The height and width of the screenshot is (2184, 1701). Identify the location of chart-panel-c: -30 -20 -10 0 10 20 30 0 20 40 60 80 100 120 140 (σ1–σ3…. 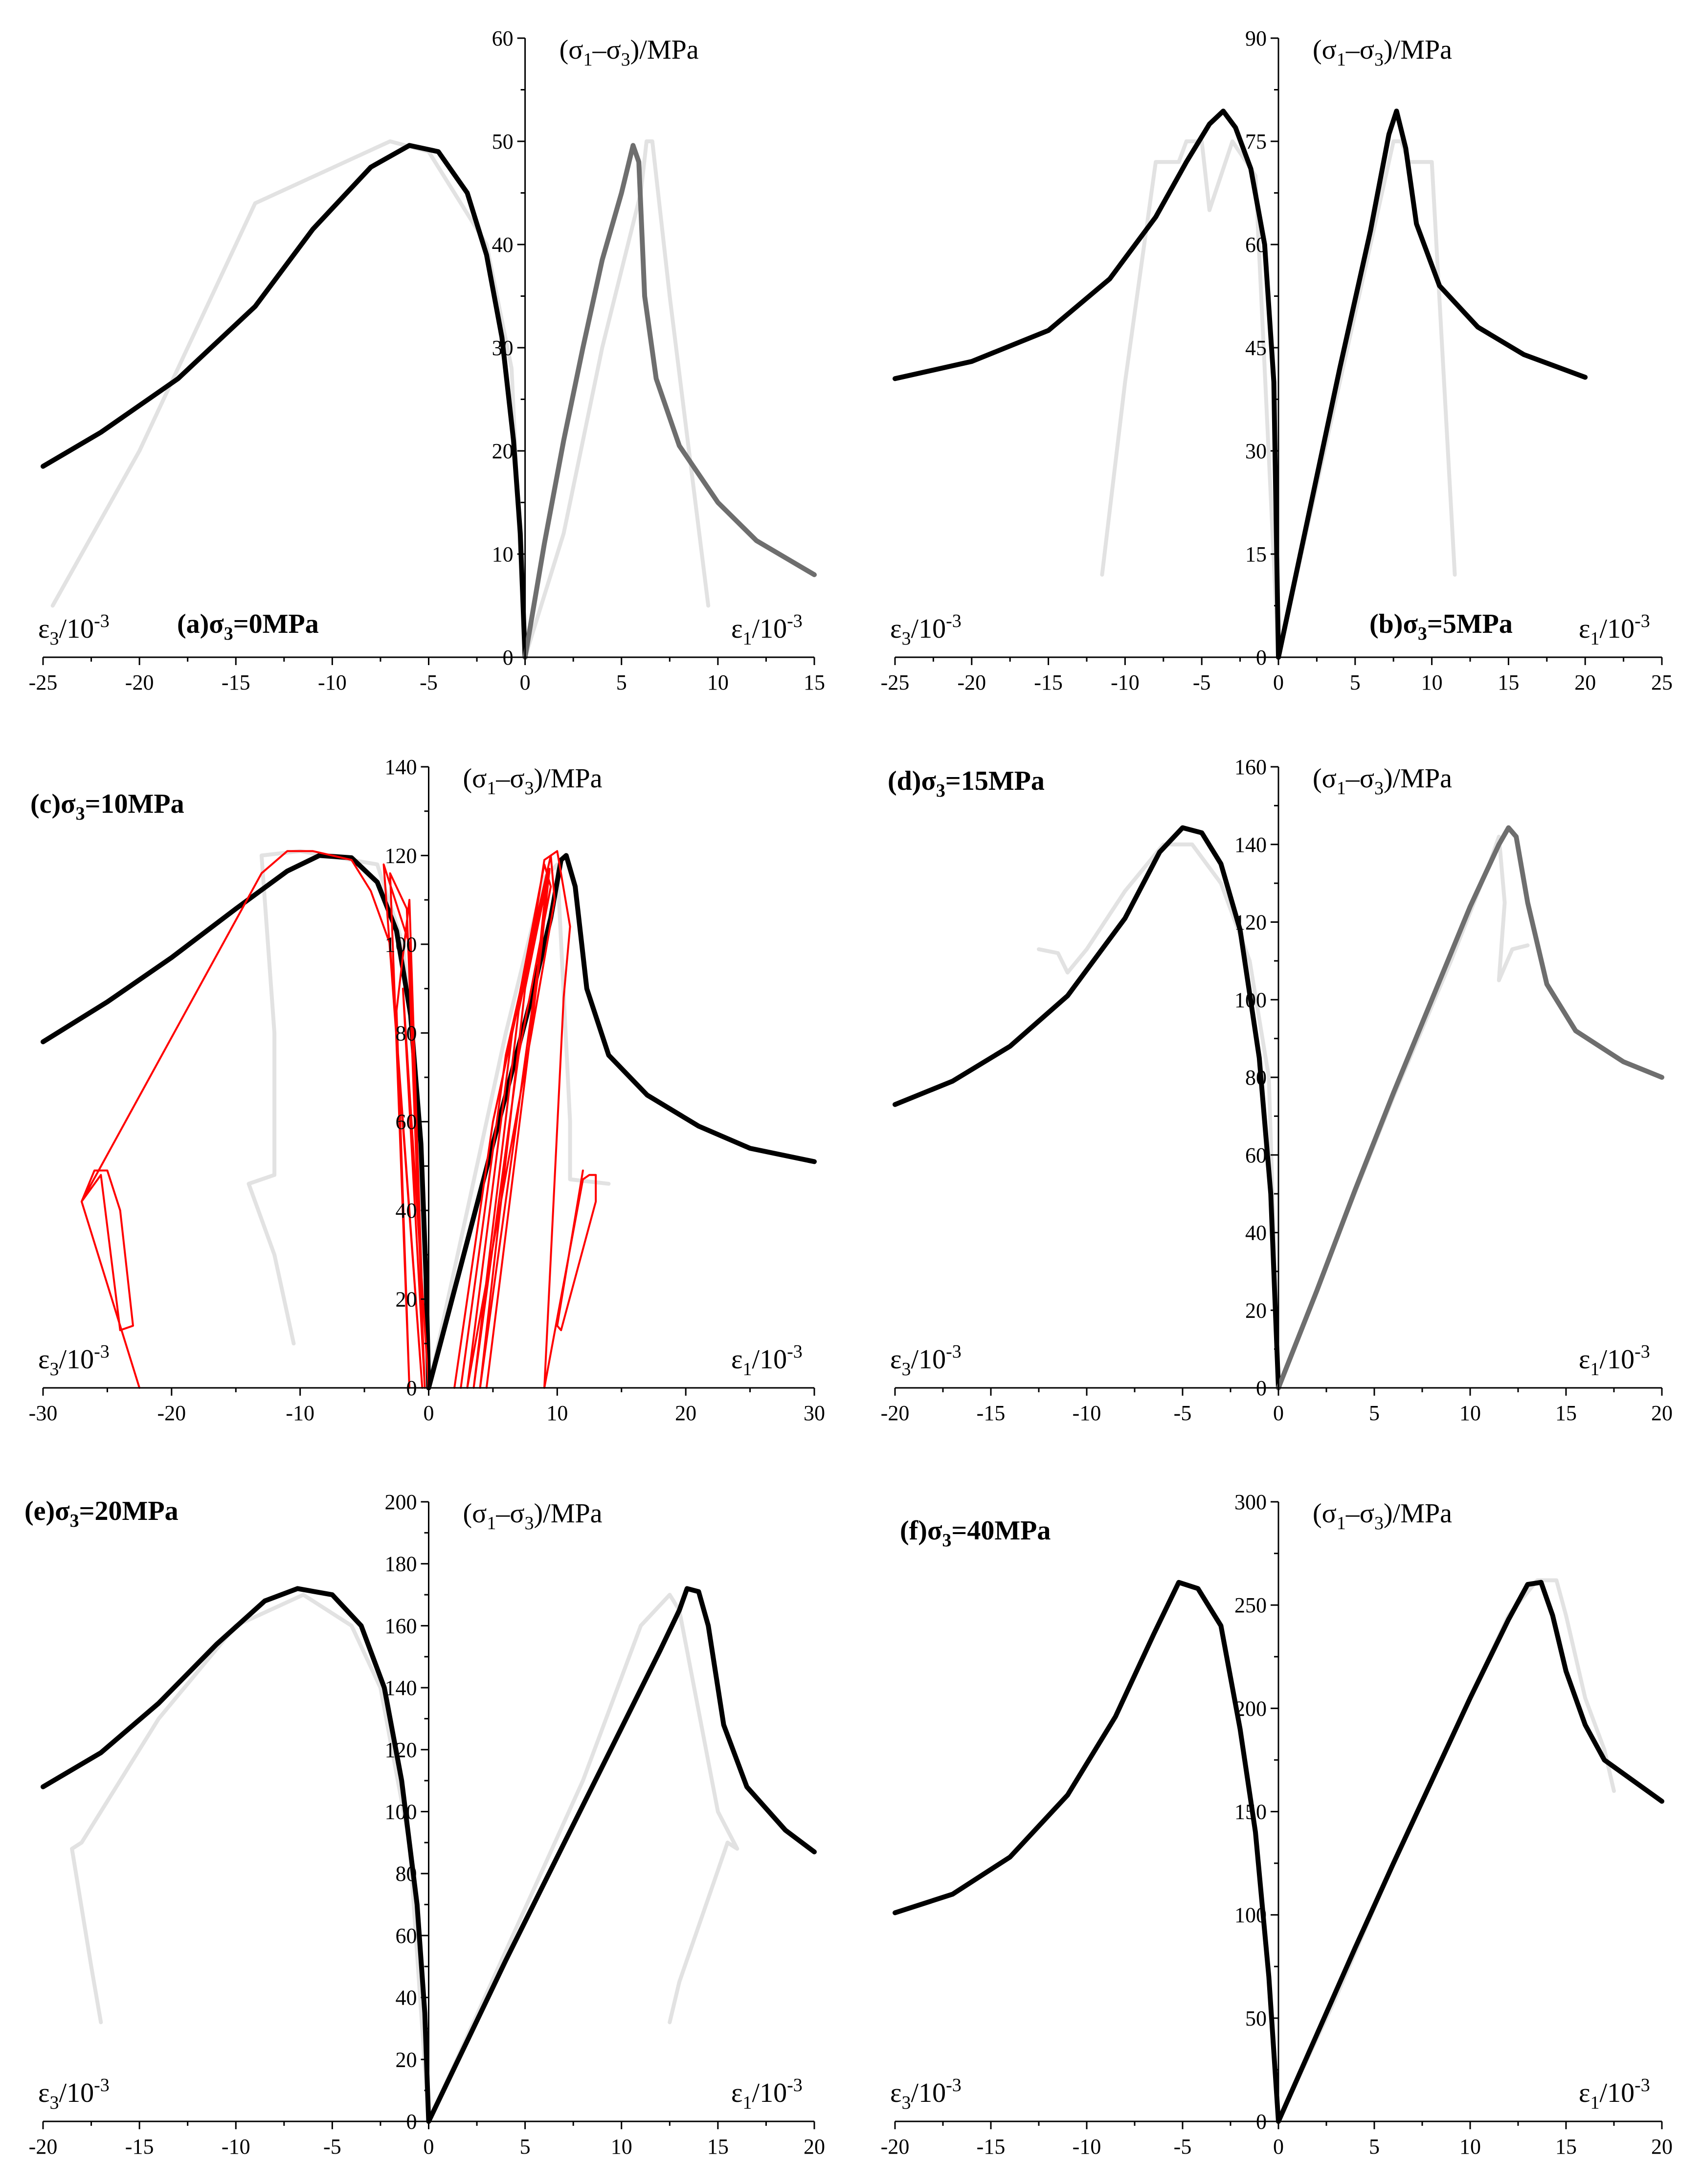
(427, 1090).